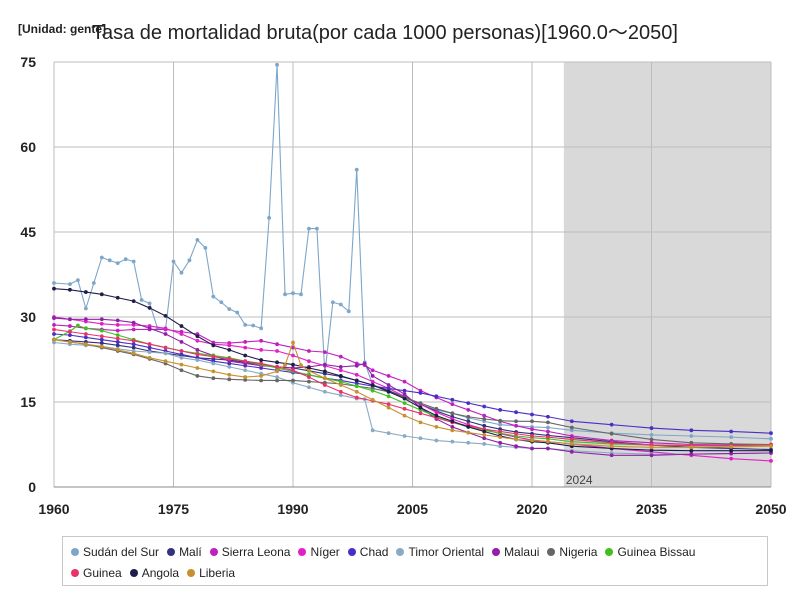 The image size is (800, 600). What do you see at coordinates (28, 147) in the screenshot?
I see `y-tick-label: 60` at bounding box center [28, 147].